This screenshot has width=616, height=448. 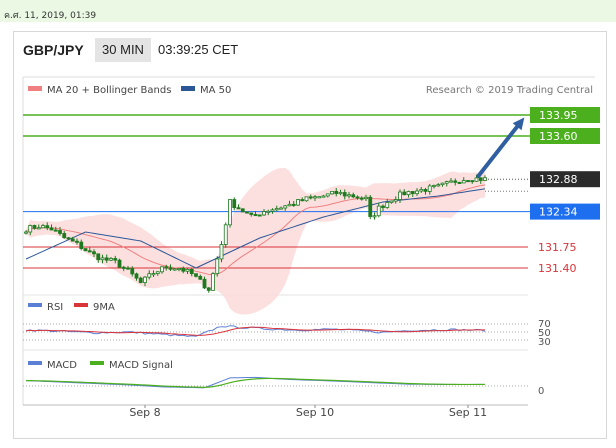 I want to click on symbol-label: GBP/JPY, so click(x=53, y=50).